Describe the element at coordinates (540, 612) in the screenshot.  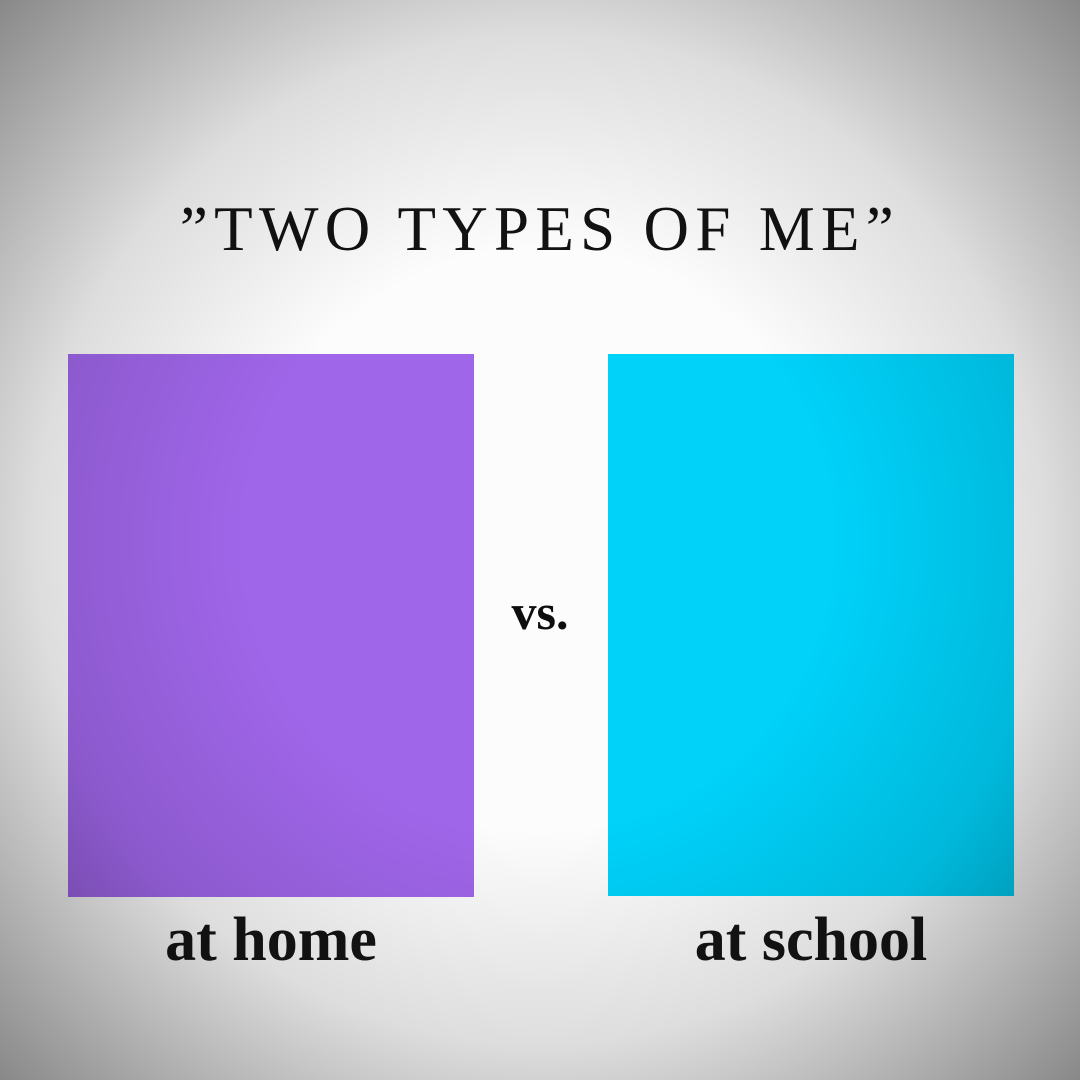
I see `versus-text: vs.` at that location.